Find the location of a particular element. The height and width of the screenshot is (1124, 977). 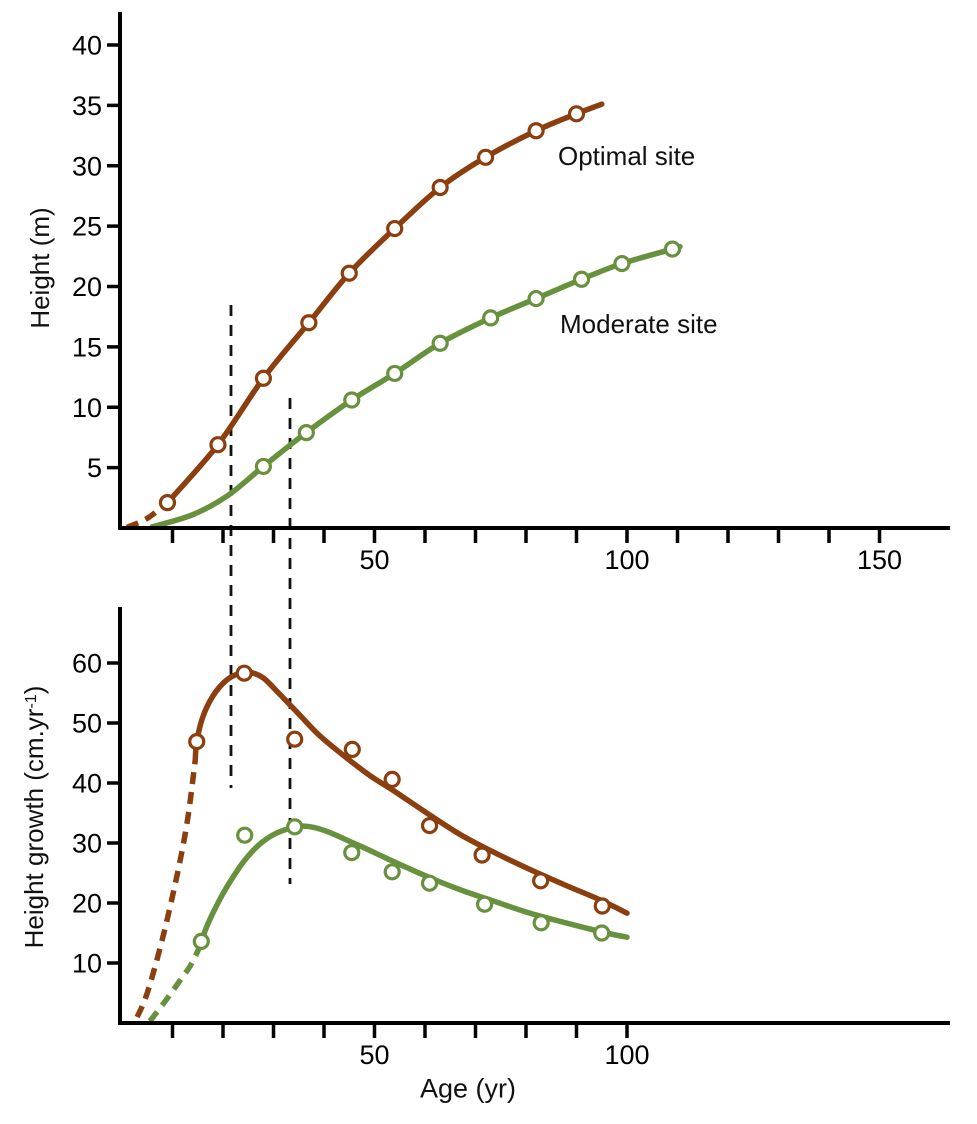

top-y-tick-label: 10 is located at coordinates (87, 408).